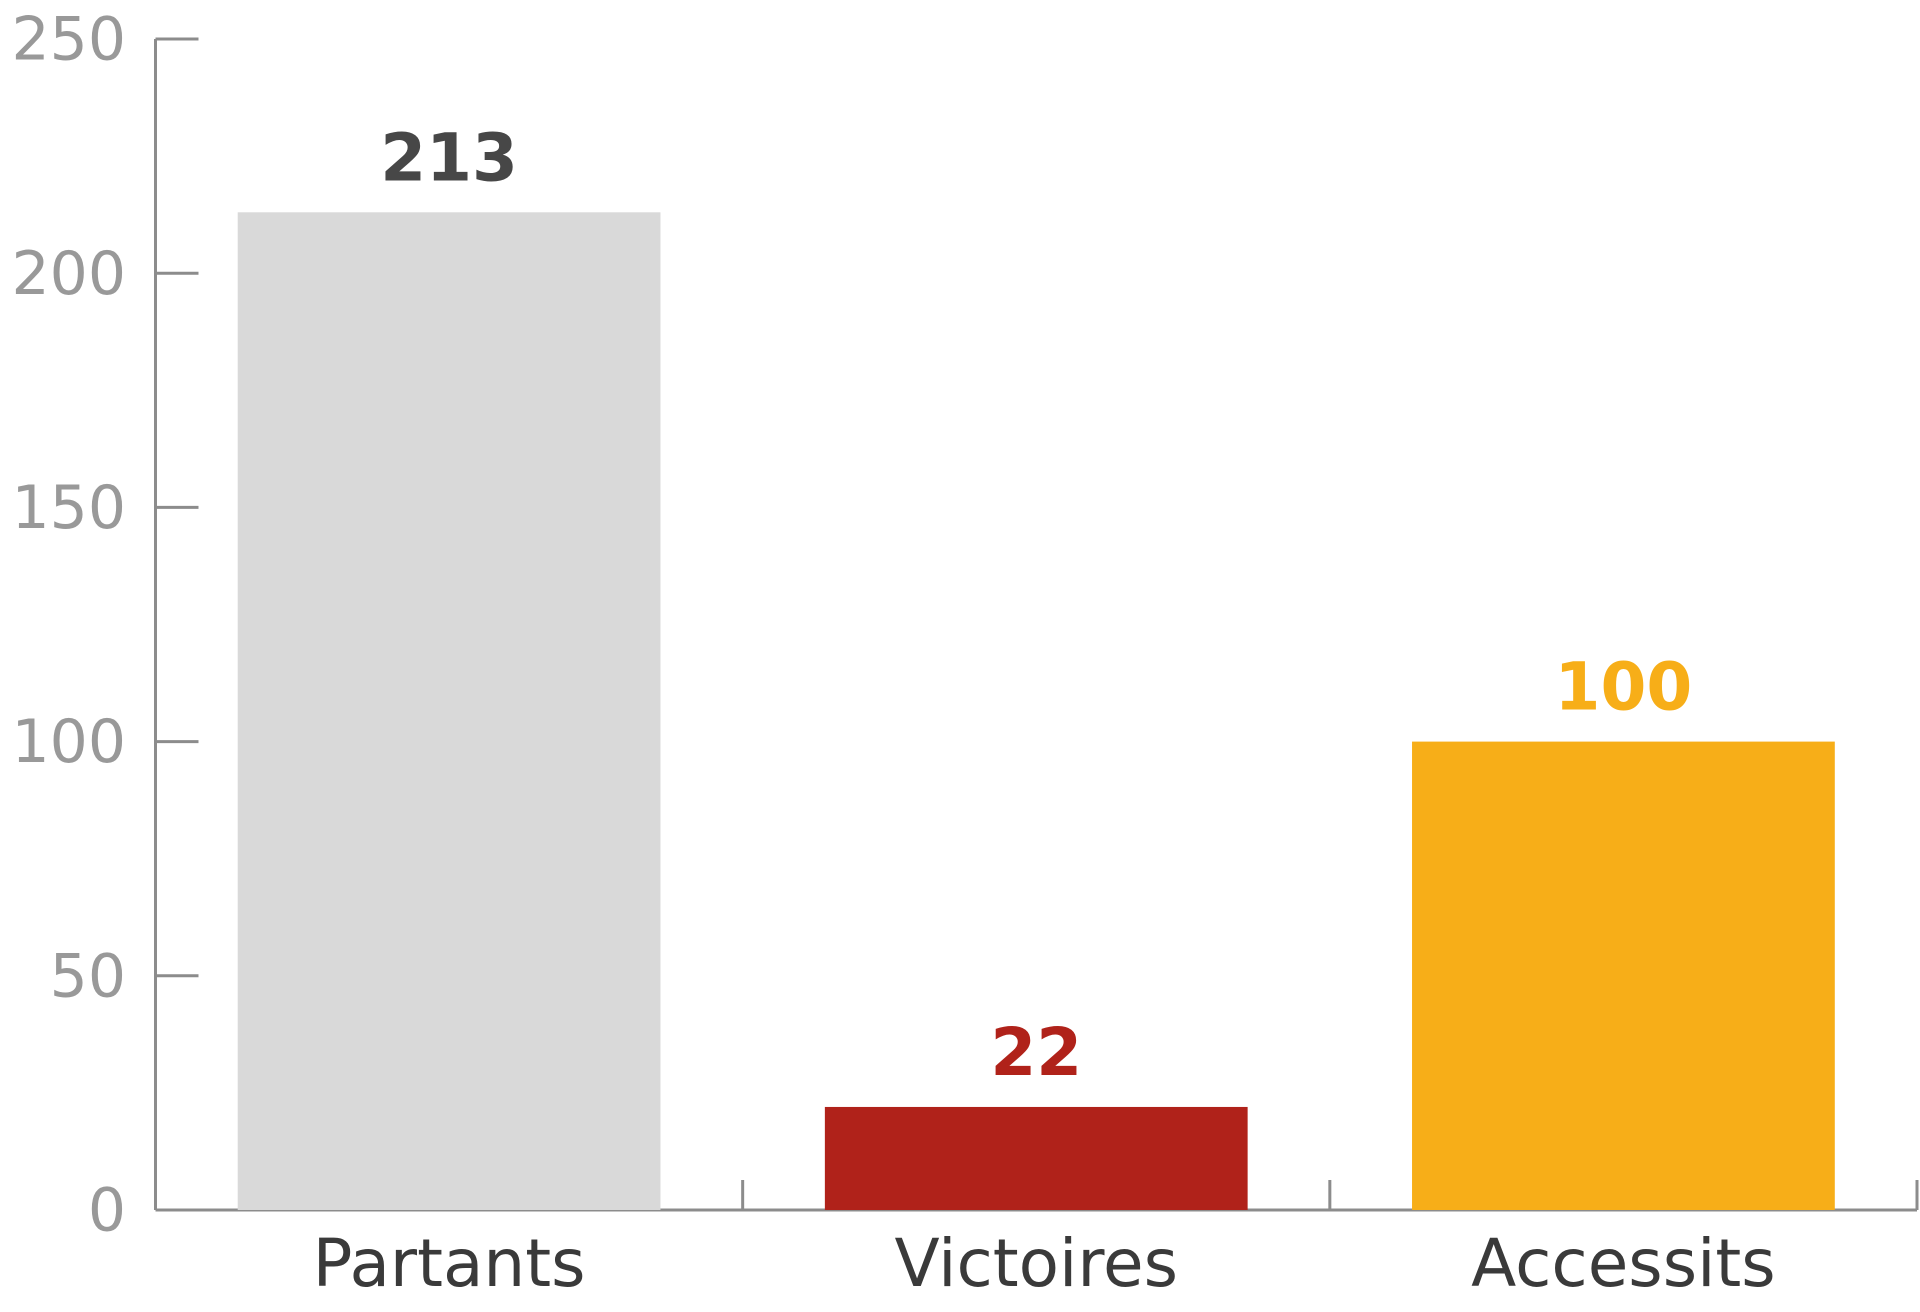 The height and width of the screenshot is (1312, 1920). What do you see at coordinates (68, 508) in the screenshot?
I see `y-tick-label: 150` at bounding box center [68, 508].